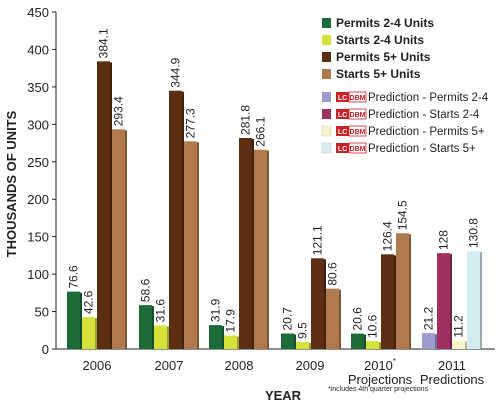  I want to click on data-label: 293.4, so click(119, 111).